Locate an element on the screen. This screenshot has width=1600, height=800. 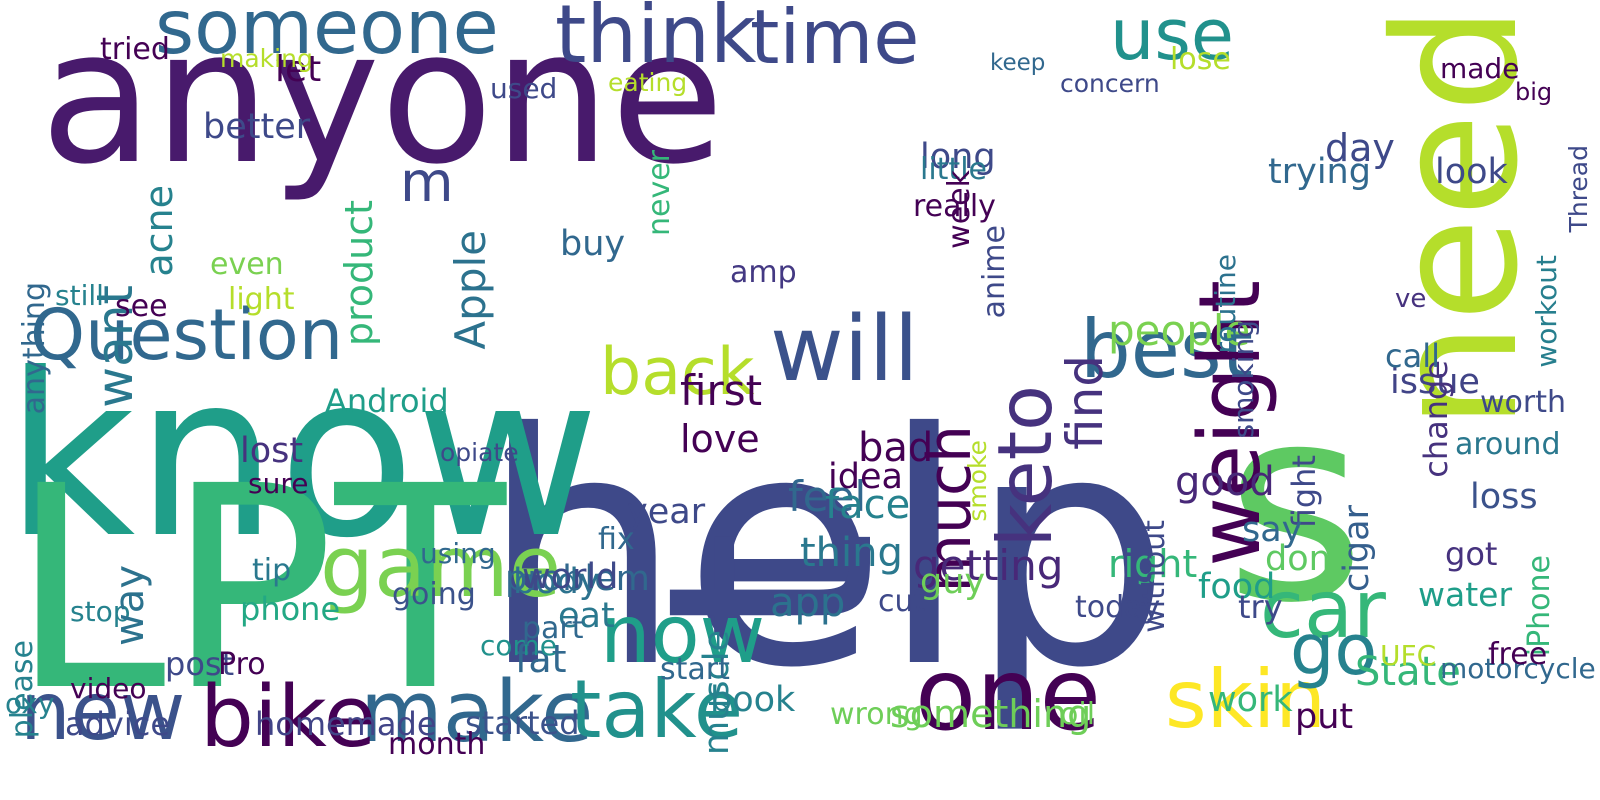
cloud-word: put is located at coordinates (1324, 717).